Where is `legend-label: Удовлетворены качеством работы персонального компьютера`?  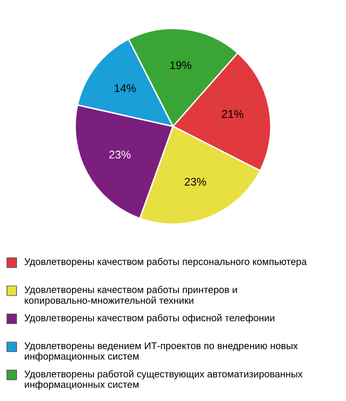 legend-label: Удовлетворены качеством работы персонального компьютера is located at coordinates (165, 262).